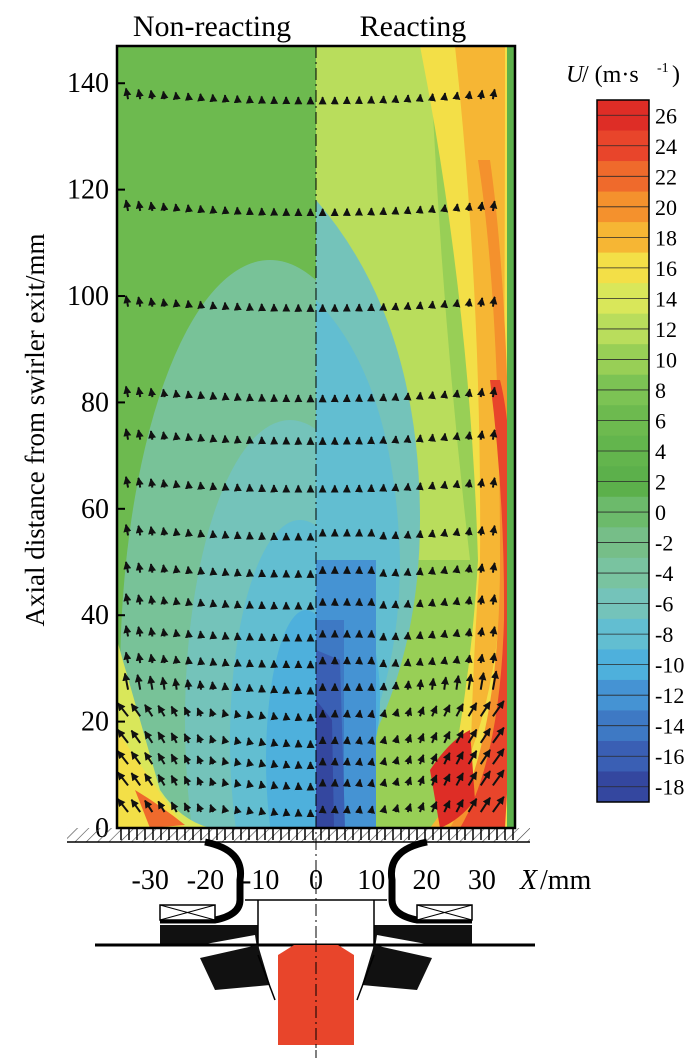 Image resolution: width=700 pixels, height=1058 pixels. Describe the element at coordinates (35, 430) in the screenshot. I see `y-axis-label: Axial distance from swirler exit/mm` at that location.